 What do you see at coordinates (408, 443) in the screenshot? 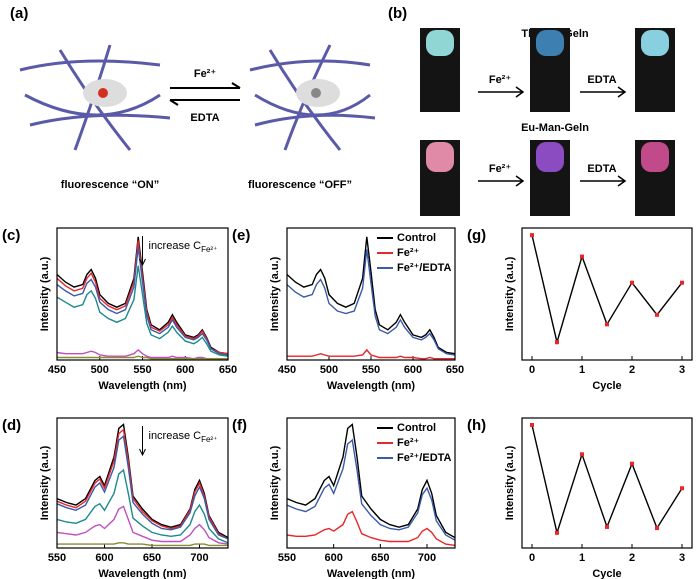
I see `legend-label: Fe²⁺` at bounding box center [408, 443].